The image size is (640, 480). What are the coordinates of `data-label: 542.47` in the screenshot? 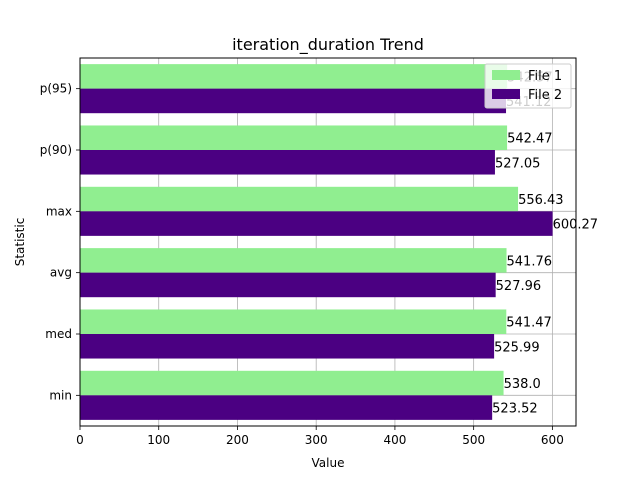 It's located at (530, 139).